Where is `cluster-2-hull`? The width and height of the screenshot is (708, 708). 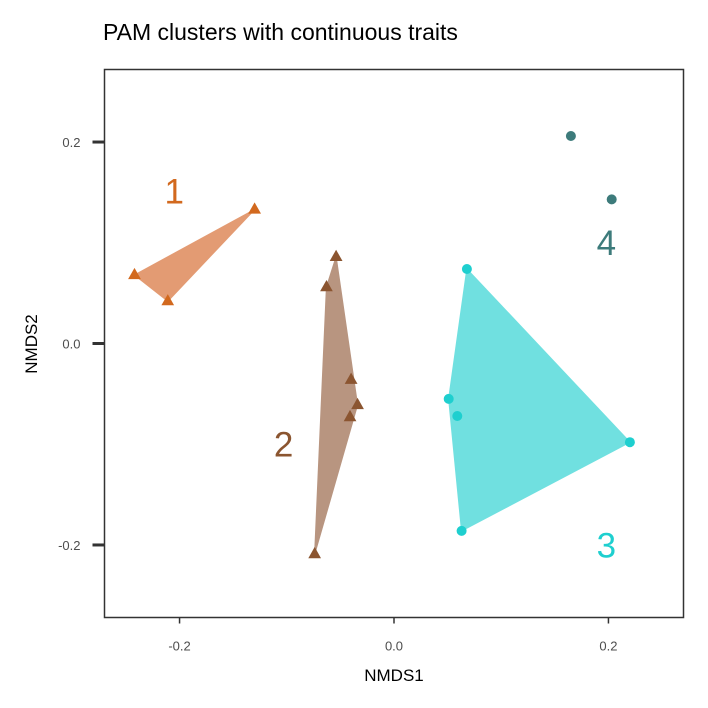
cluster-2-hull is located at coordinates (336, 405).